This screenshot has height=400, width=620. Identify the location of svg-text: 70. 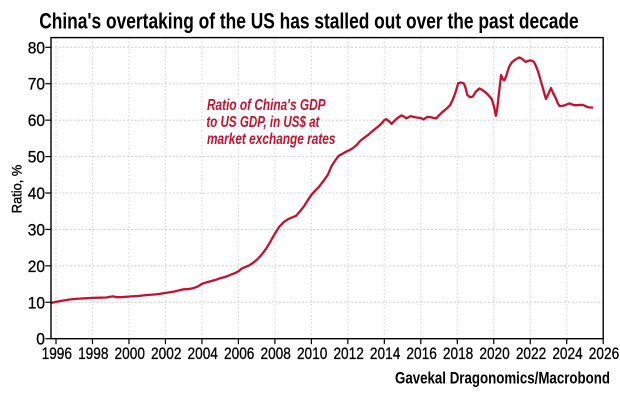
(36, 84).